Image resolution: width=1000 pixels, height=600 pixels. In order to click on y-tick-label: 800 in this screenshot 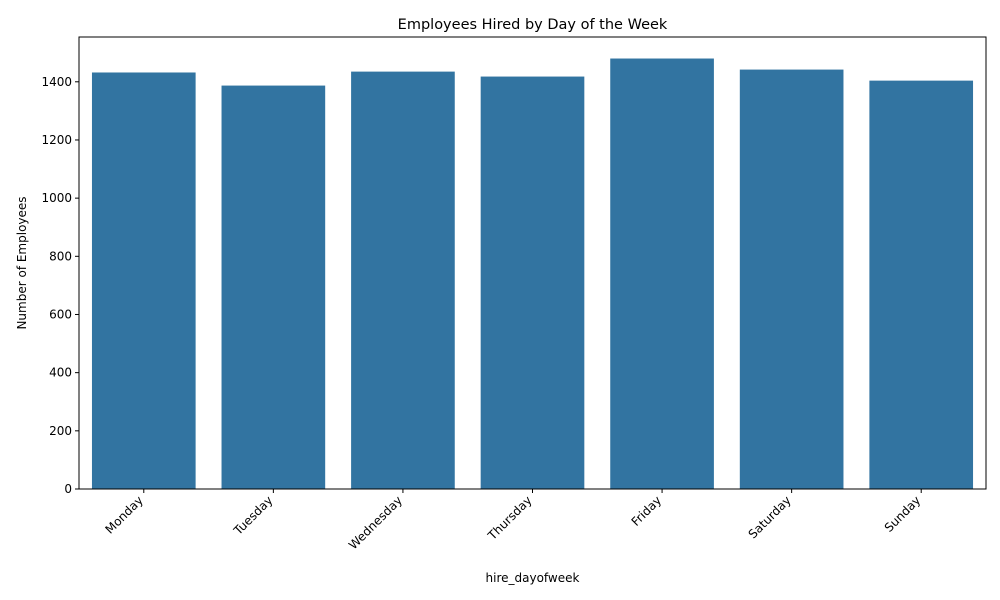, I will do `click(60, 256)`.